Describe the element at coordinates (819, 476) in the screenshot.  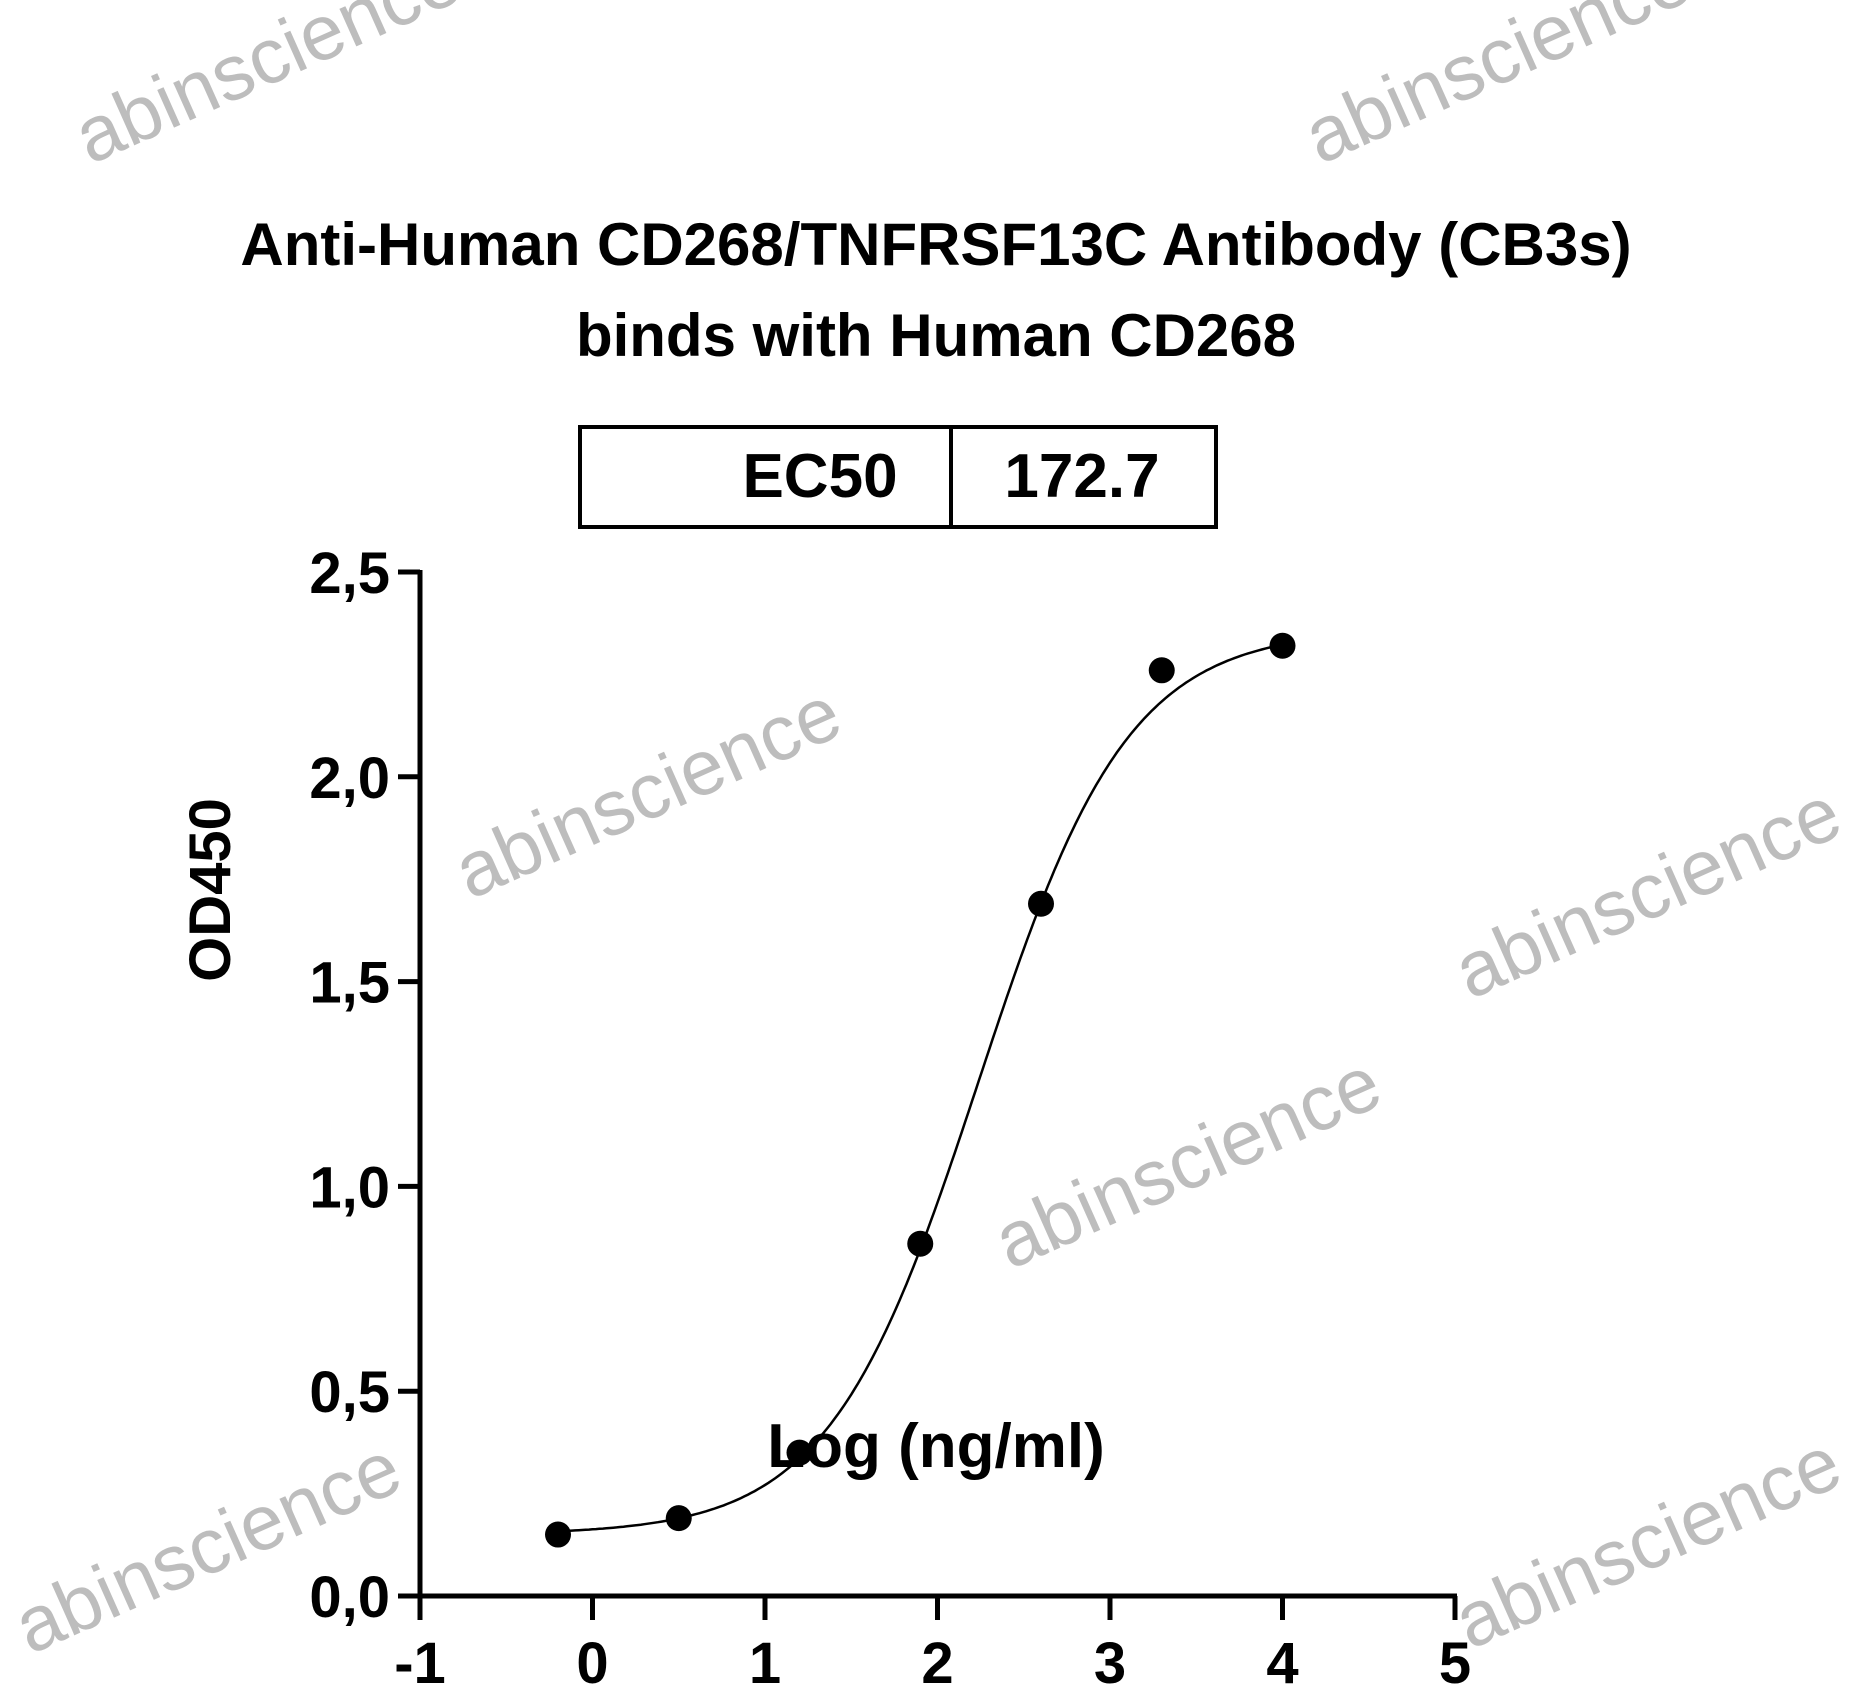
I see `ec50-label: EC50` at that location.